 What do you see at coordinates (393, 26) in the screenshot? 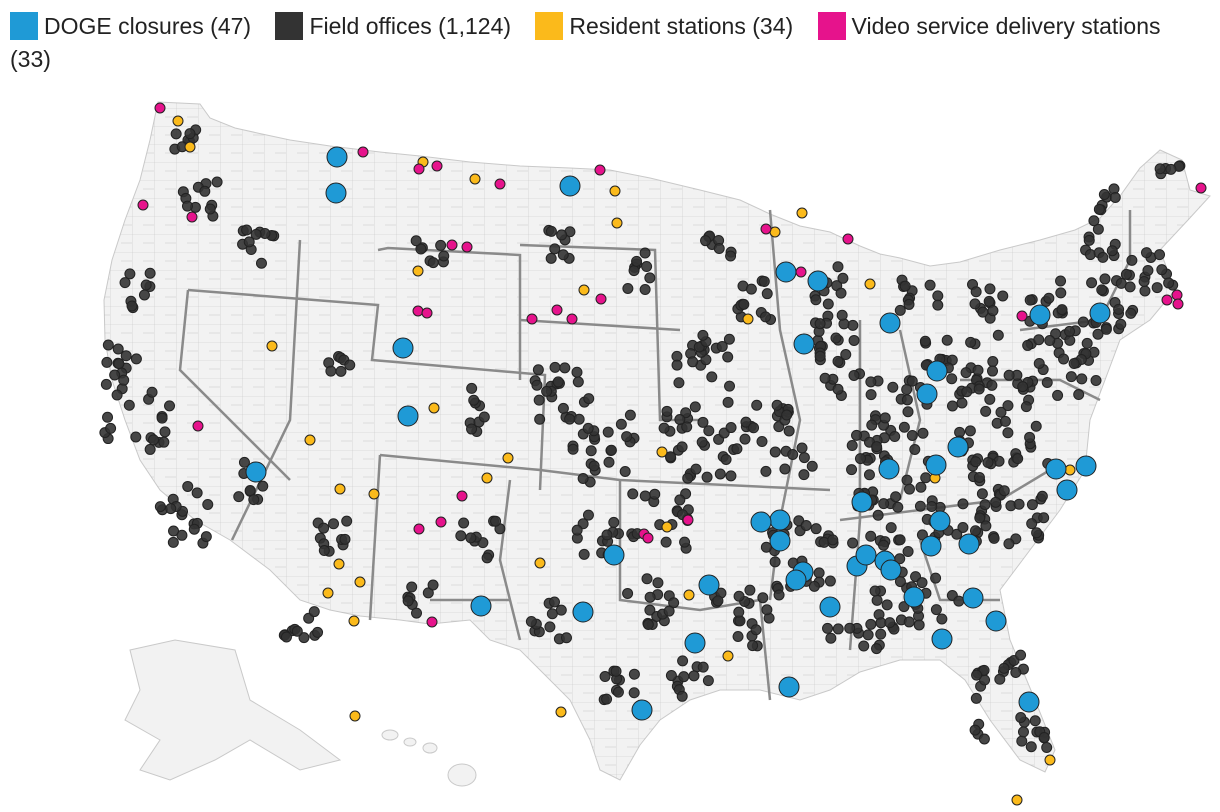
I see `legend-item-field-offices: Field offices (1,124)` at bounding box center [393, 26].